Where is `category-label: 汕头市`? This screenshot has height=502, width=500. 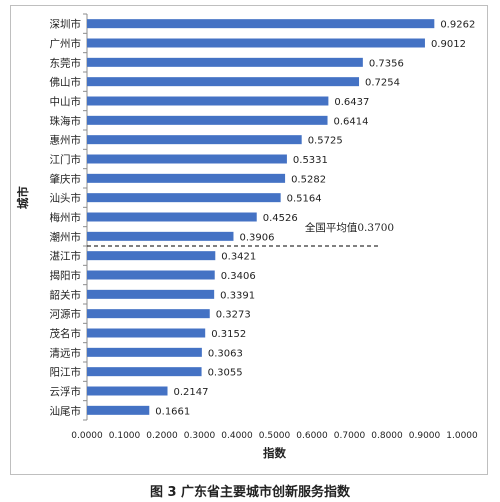 category-label: 汕头市 is located at coordinates (66, 198).